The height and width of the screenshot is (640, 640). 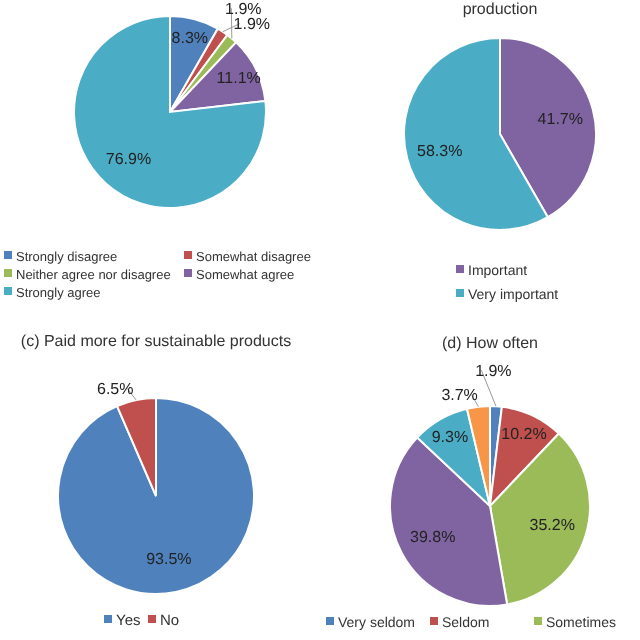 What do you see at coordinates (238, 78) in the screenshot?
I see `data-label: 11.1%` at bounding box center [238, 78].